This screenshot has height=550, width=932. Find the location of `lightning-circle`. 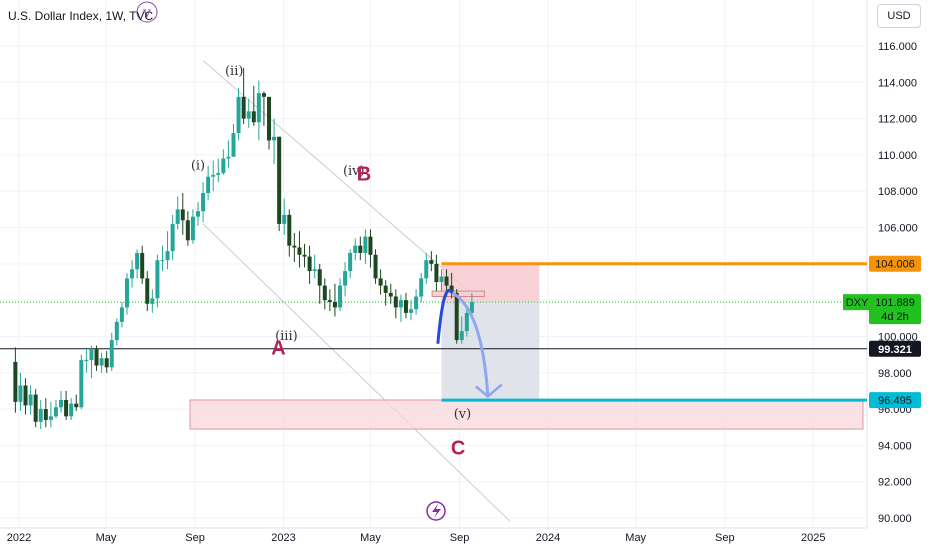

lightning-circle is located at coordinates (436, 511).